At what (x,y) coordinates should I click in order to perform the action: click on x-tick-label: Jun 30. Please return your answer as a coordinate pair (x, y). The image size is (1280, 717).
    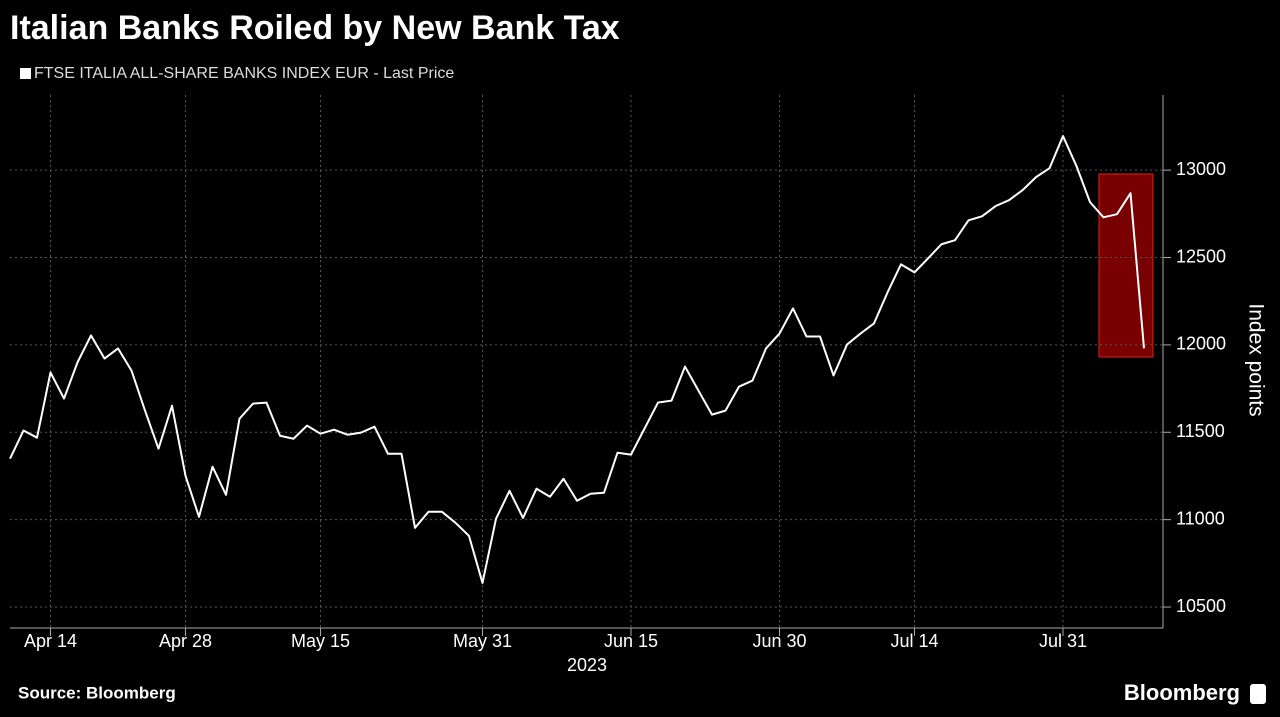
    Looking at the image, I should click on (779, 641).